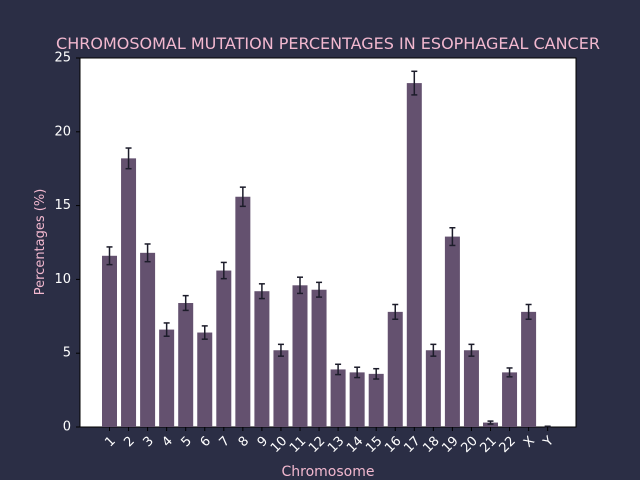  What do you see at coordinates (328, 472) in the screenshot?
I see `x-axis-label: Chromosome` at bounding box center [328, 472].